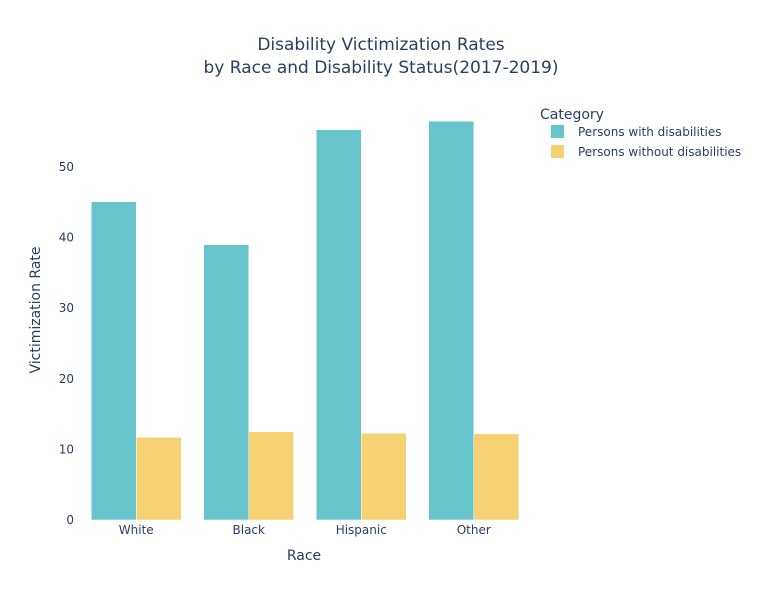 This screenshot has width=768, height=604. What do you see at coordinates (226, 382) in the screenshot?
I see `bar-persons-with-disabilities-black` at bounding box center [226, 382].